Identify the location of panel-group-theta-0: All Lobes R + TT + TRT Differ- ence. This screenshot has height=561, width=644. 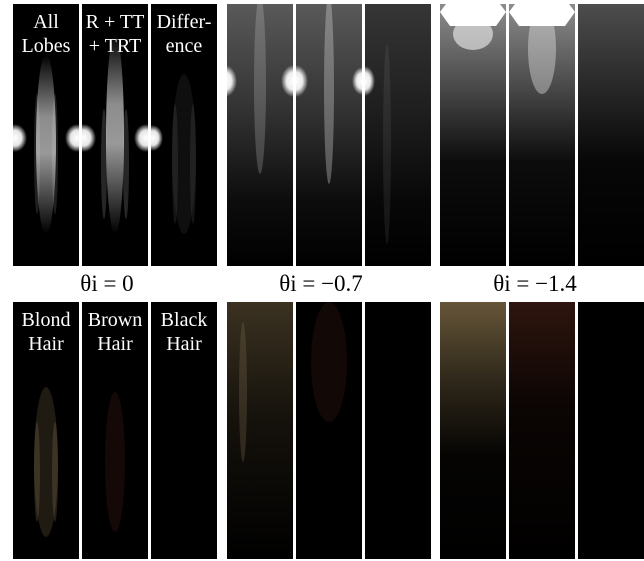
(115, 135).